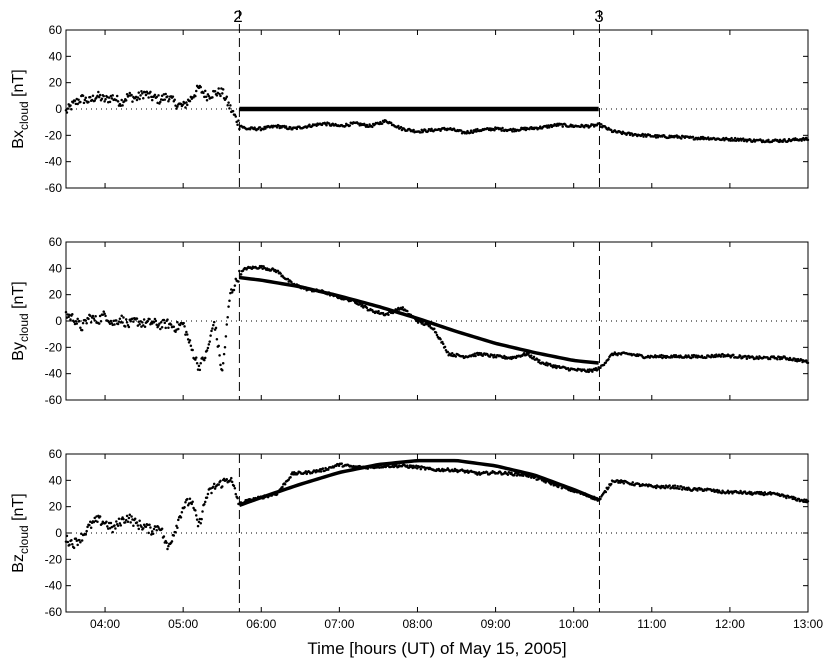 This screenshot has width=830, height=660. Describe the element at coordinates (54, 586) in the screenshot. I see `y-tick-label: -40` at that location.